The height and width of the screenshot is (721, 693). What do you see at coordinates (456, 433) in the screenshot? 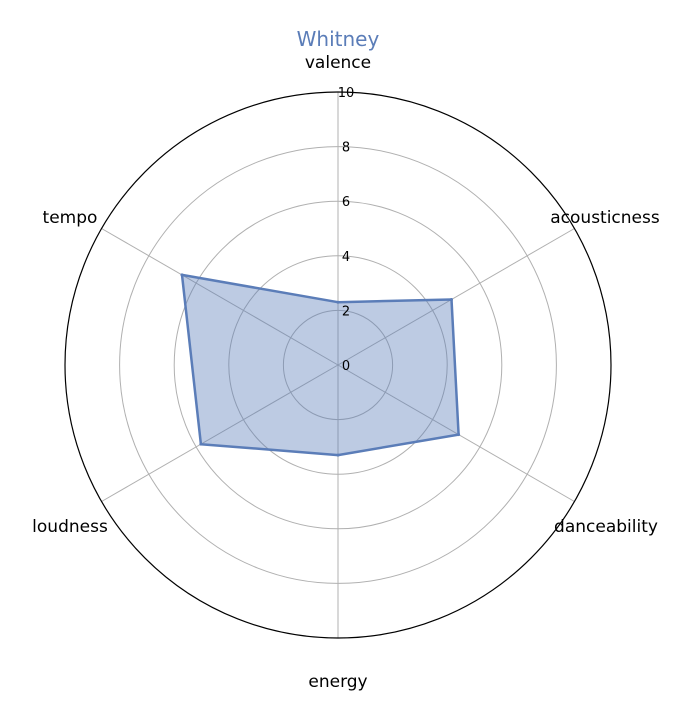
I see `spoke-danceability` at bounding box center [456, 433].